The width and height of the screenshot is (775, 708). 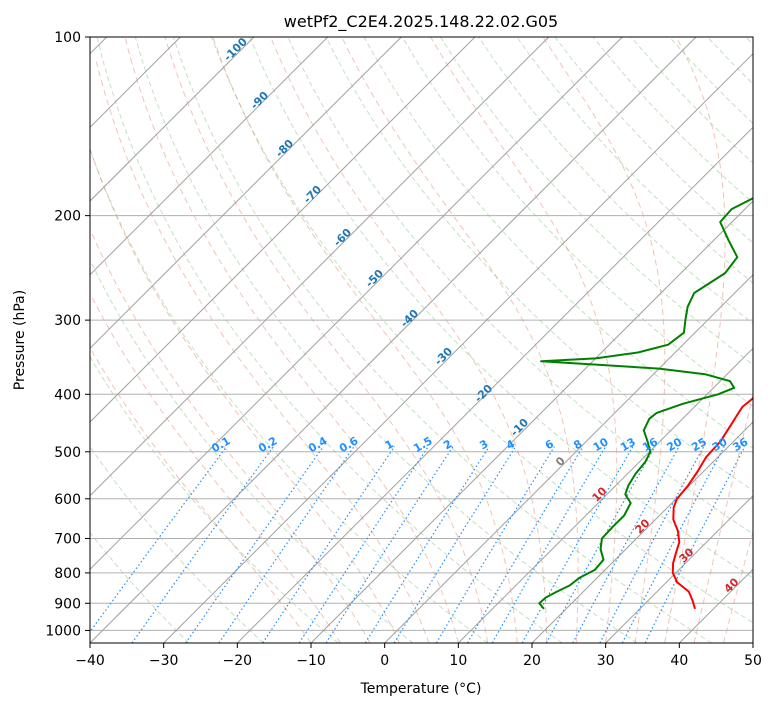 I want to click on y-tick-label: 300, so click(x=67, y=321).